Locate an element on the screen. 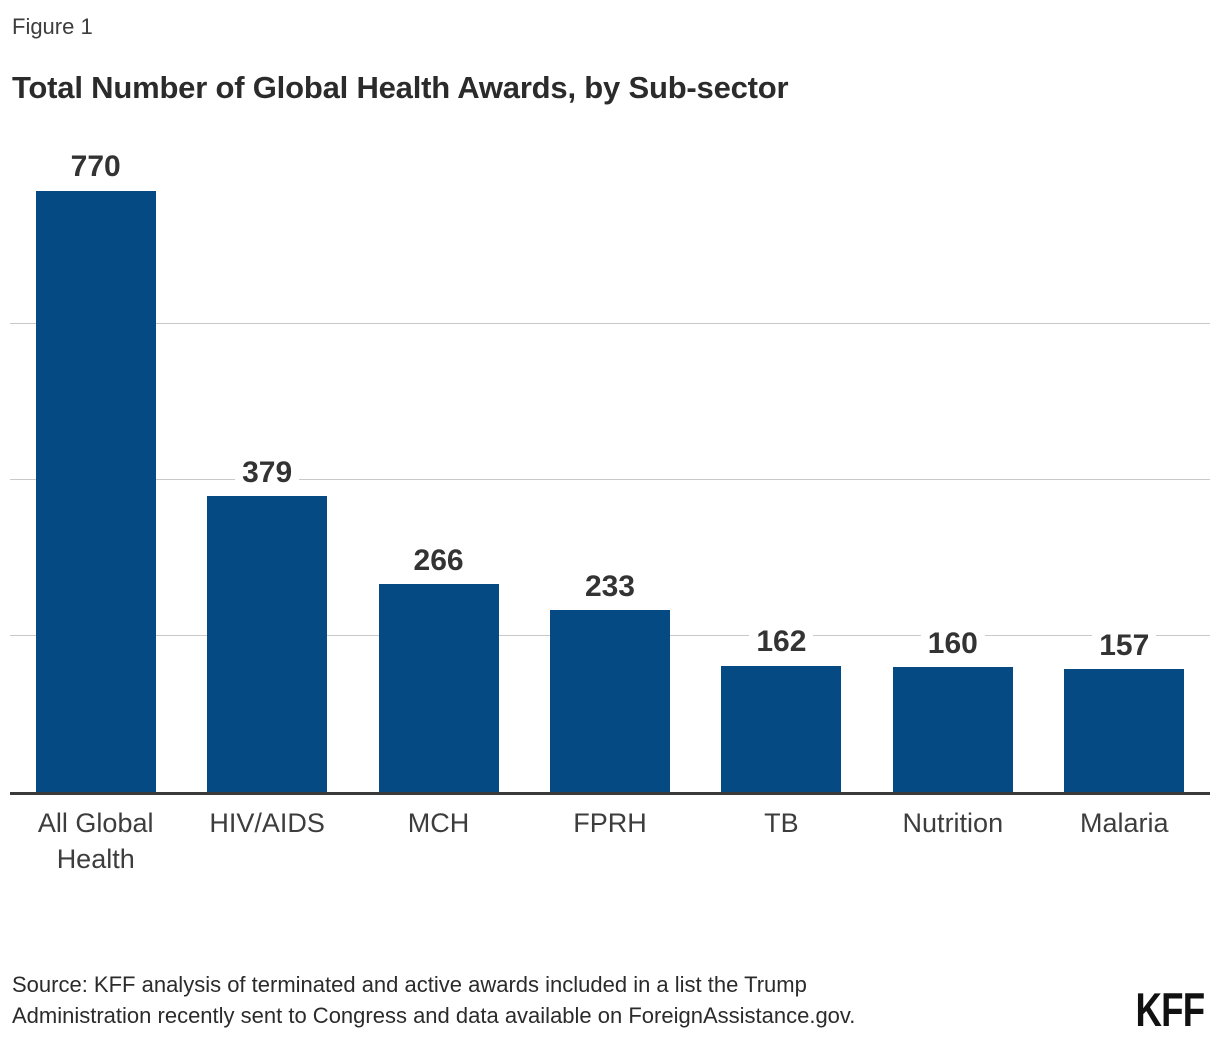 This screenshot has height=1046, width=1220. bar-nutrition is located at coordinates (952, 729).